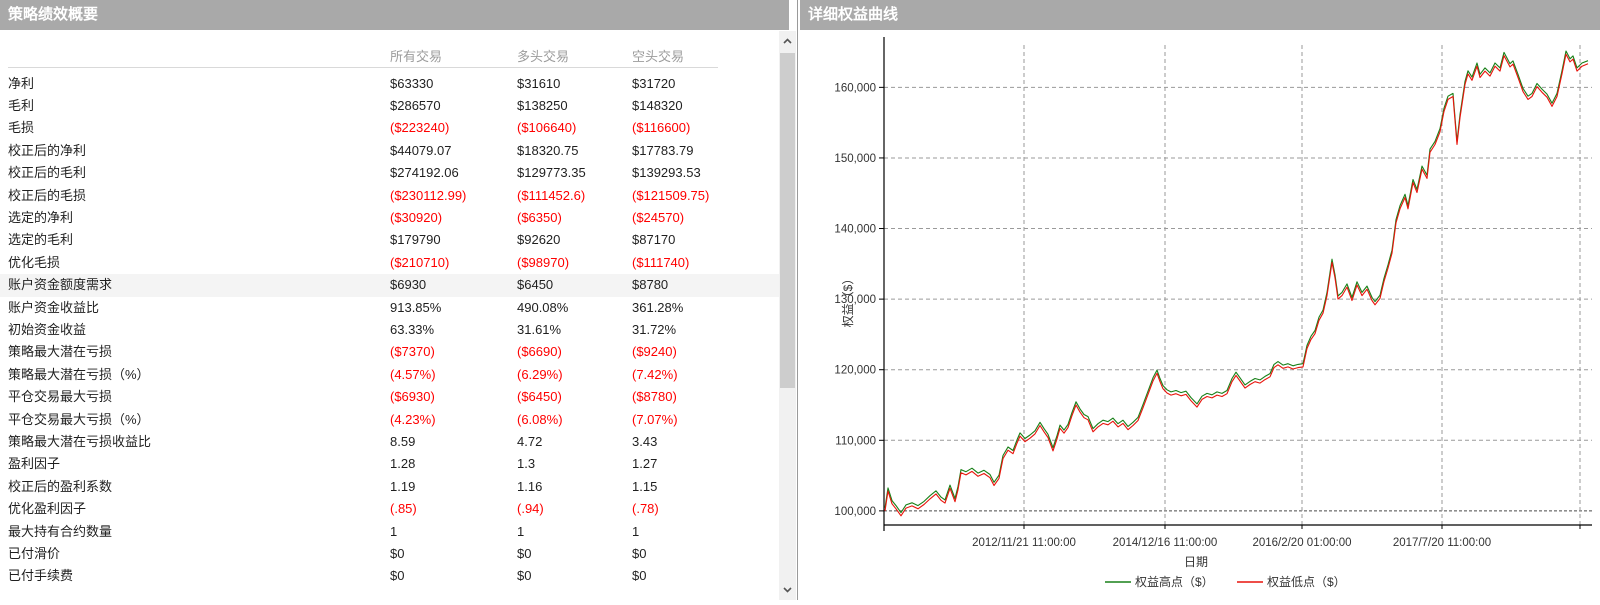  I want to click on column-header-long-trades: 多头交易, so click(543, 56).